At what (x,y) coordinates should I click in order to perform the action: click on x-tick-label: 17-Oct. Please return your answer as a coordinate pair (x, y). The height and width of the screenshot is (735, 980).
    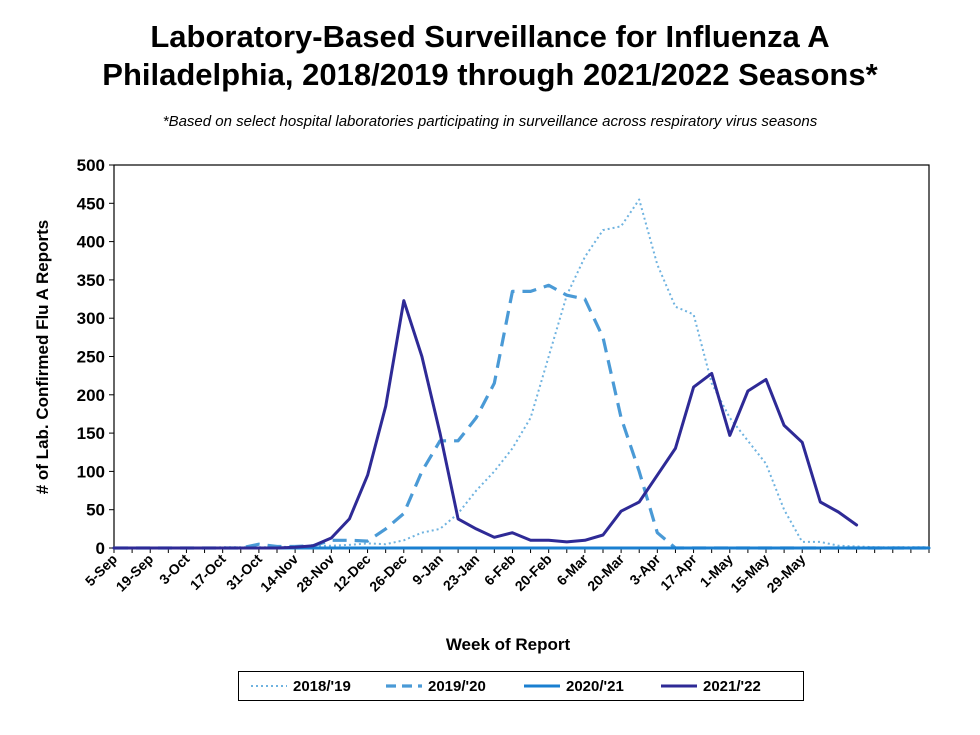
    Looking at the image, I should click on (208, 572).